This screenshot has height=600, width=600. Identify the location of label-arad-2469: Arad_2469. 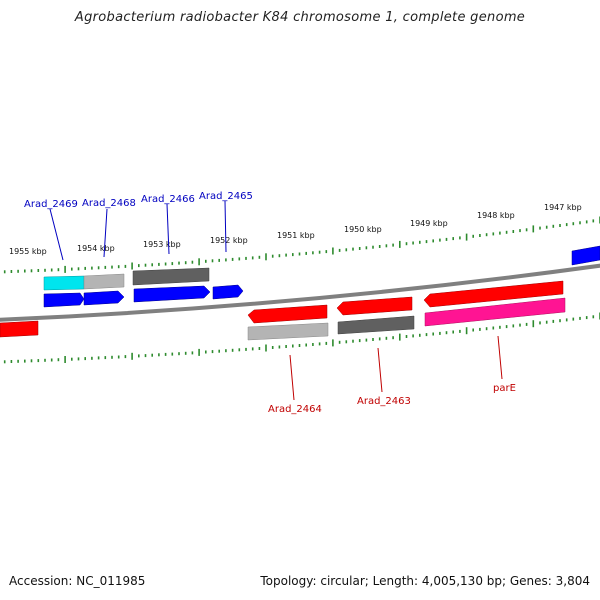
(51, 204).